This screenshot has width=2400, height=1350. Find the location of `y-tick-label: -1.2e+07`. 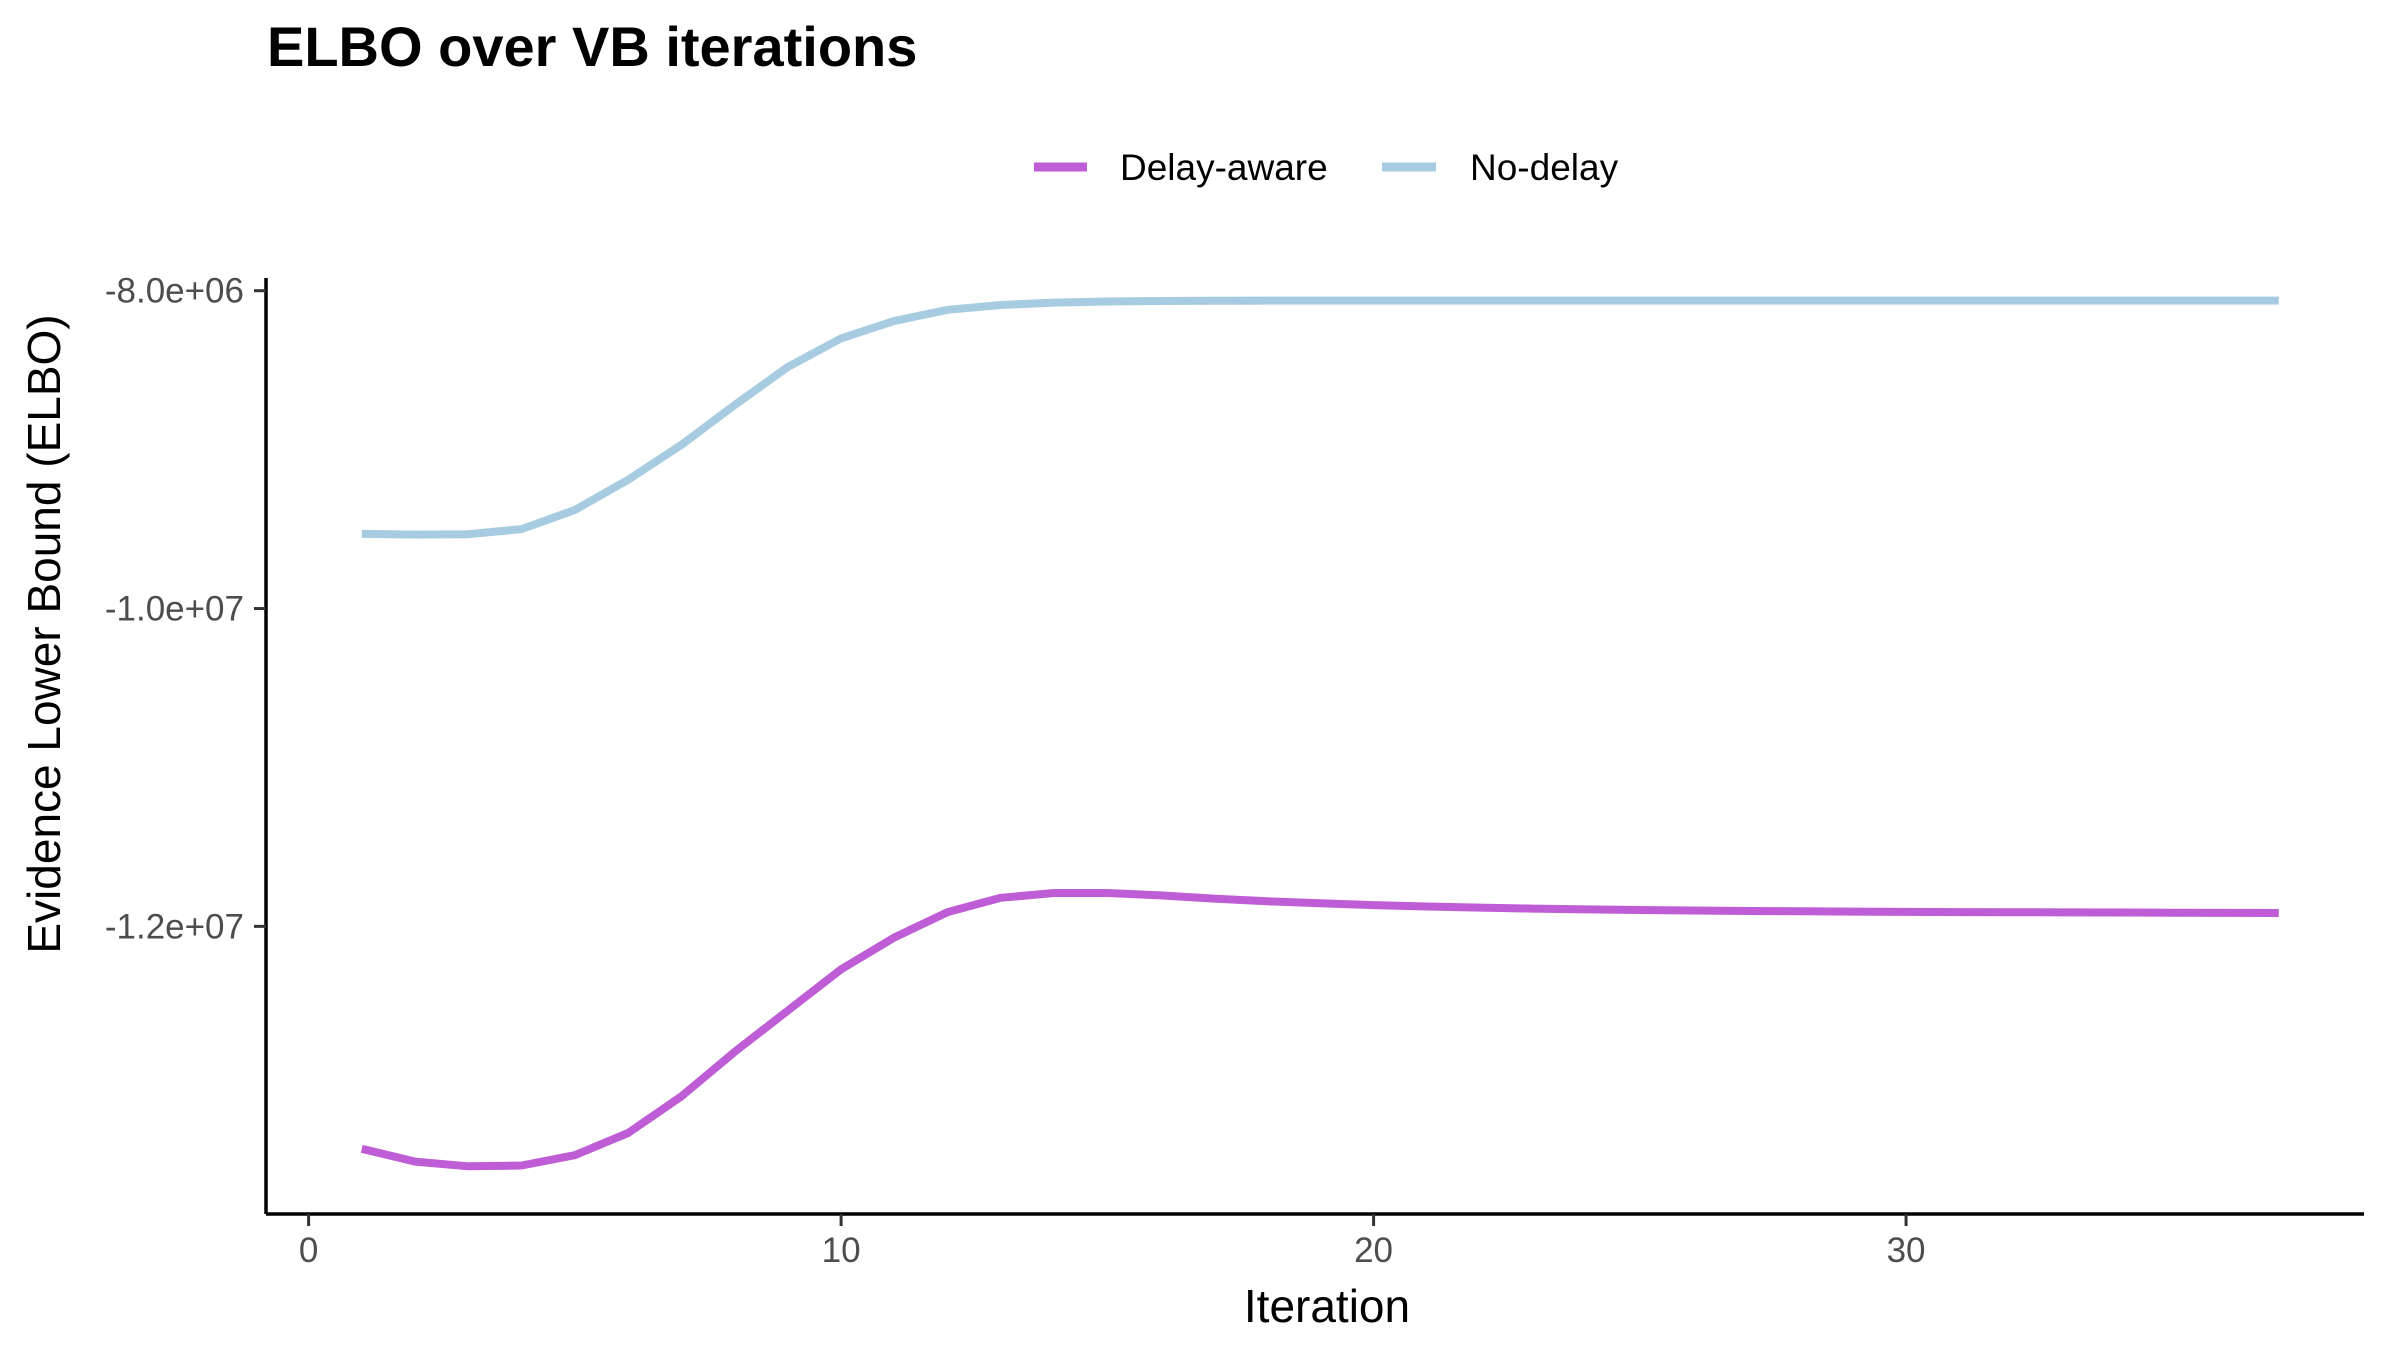

y-tick-label: -1.2e+07 is located at coordinates (174, 926).